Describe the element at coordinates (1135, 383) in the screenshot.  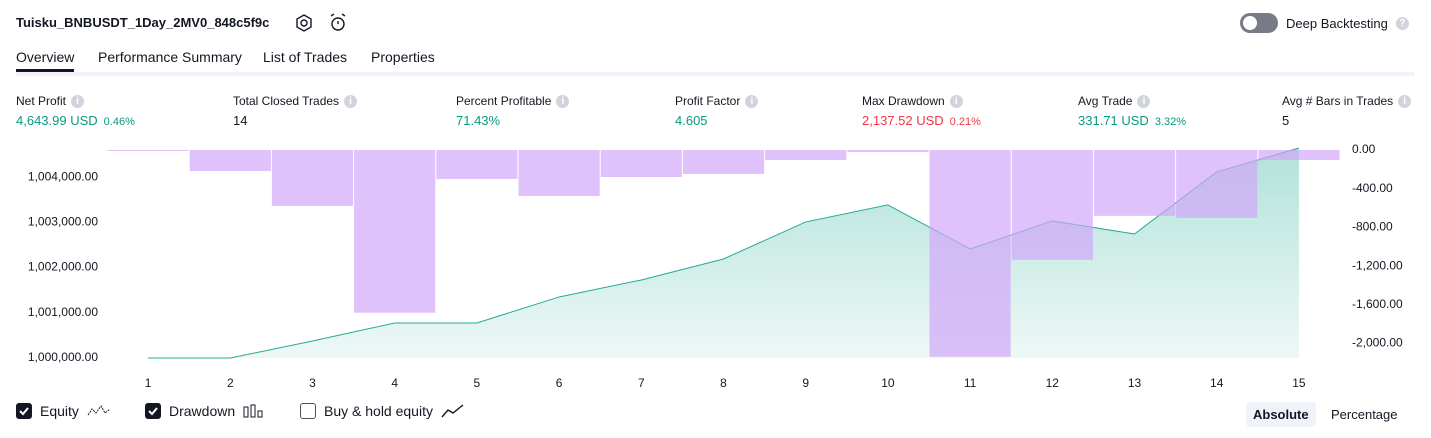
I see `x-tick-label: 13` at that location.